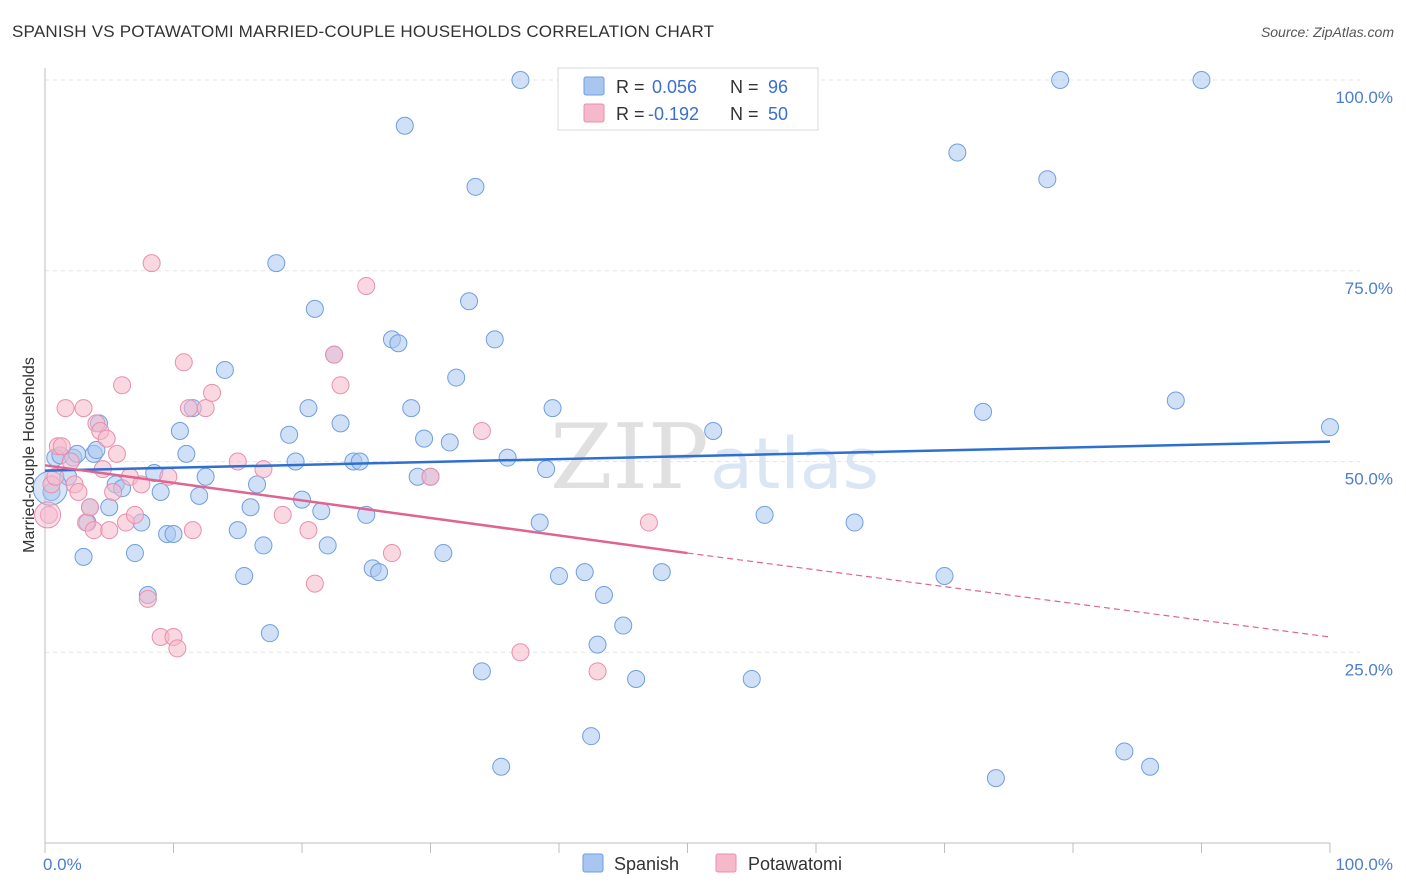 The height and width of the screenshot is (892, 1406). What do you see at coordinates (1369, 479) in the screenshot?
I see `y-tick-label: 50.0%` at bounding box center [1369, 479].